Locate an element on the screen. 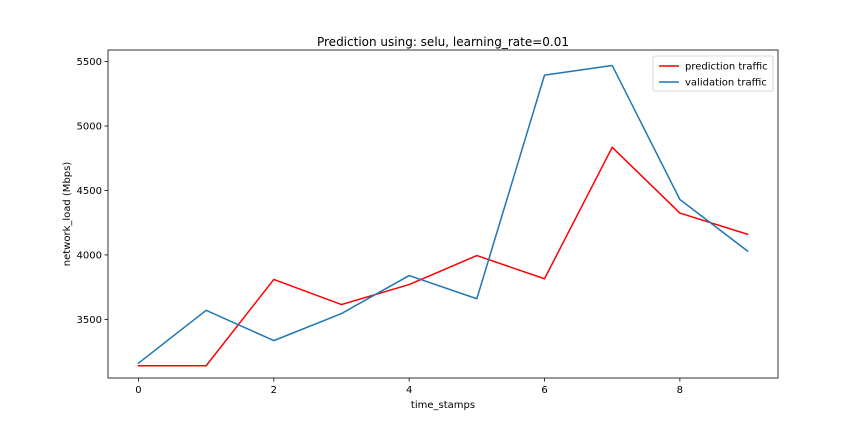  legend: prediction traffic validation traffic is located at coordinates (713, 73).